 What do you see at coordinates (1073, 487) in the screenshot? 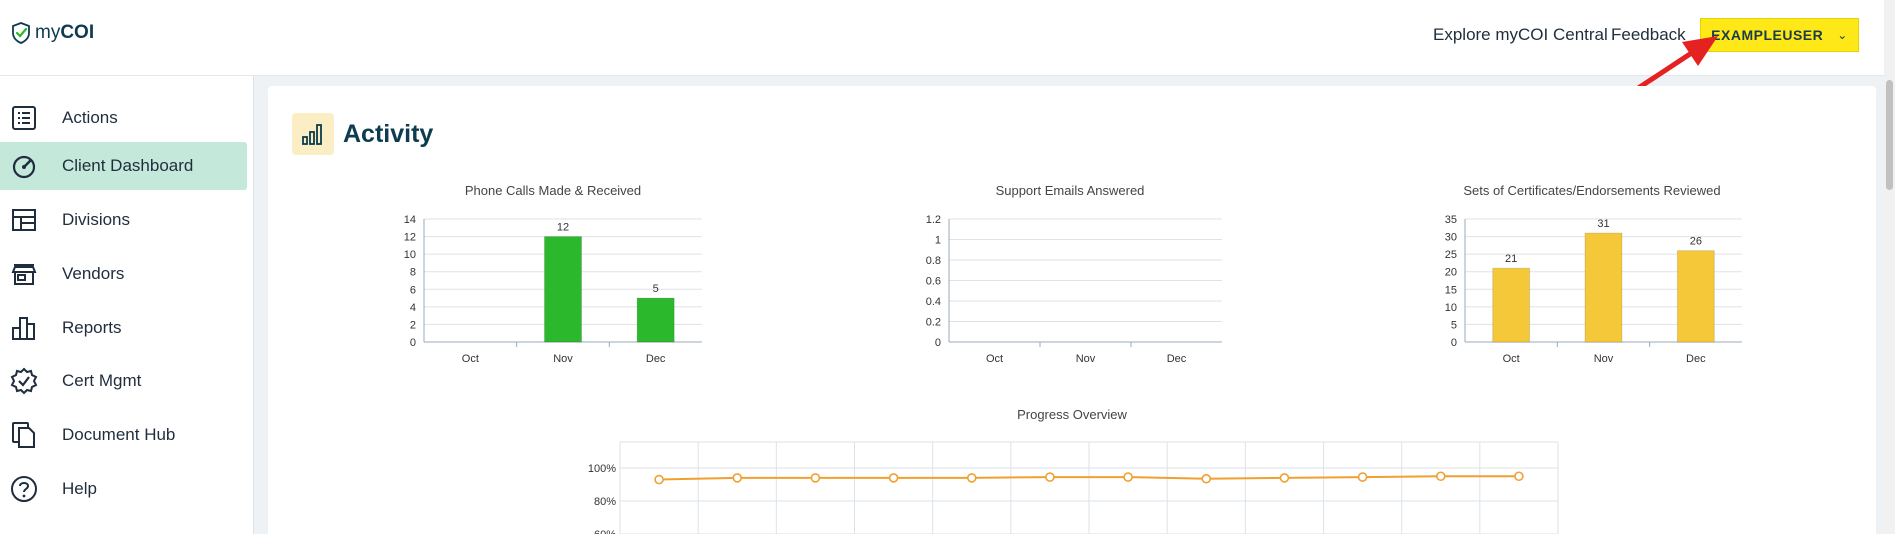
I see `progress-overview-chart: 100% 80% 60%` at bounding box center [1073, 487].